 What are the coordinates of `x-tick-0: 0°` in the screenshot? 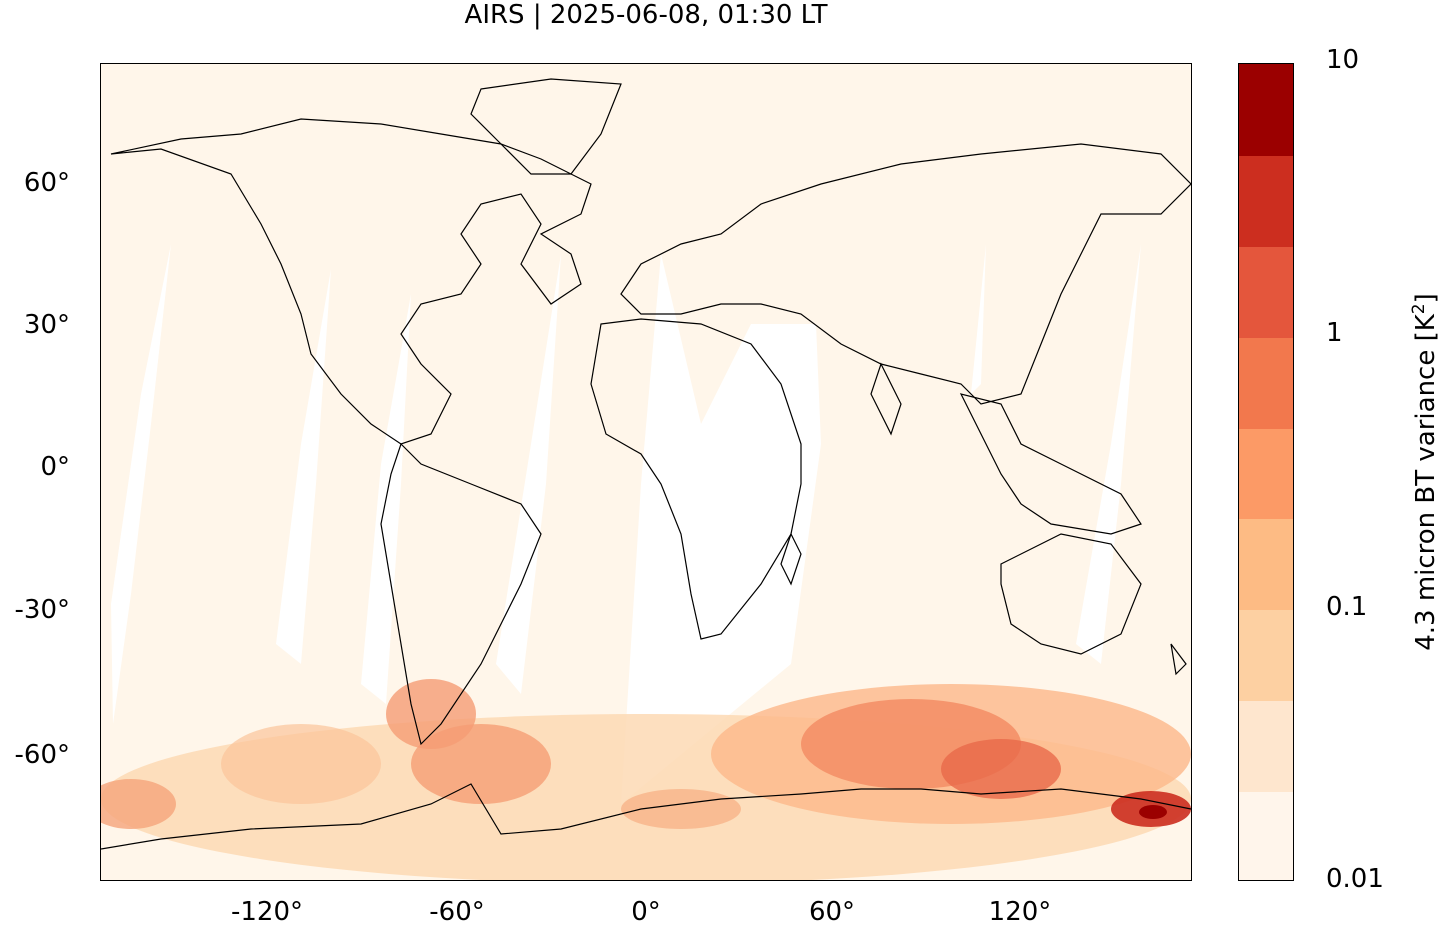 It's located at (646, 912).